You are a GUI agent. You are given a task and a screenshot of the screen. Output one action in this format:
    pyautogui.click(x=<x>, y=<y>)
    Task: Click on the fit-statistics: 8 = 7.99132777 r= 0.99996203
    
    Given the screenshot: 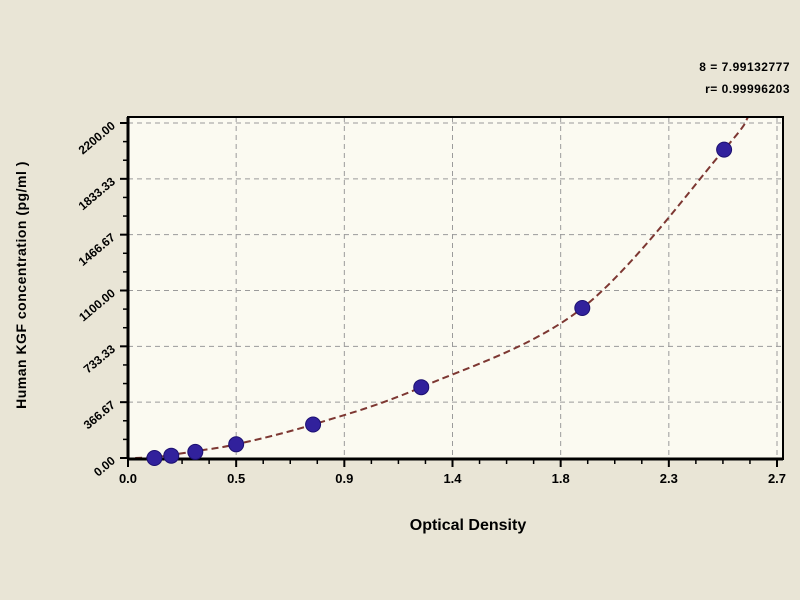 What is the action you would take?
    pyautogui.click(x=744, y=78)
    